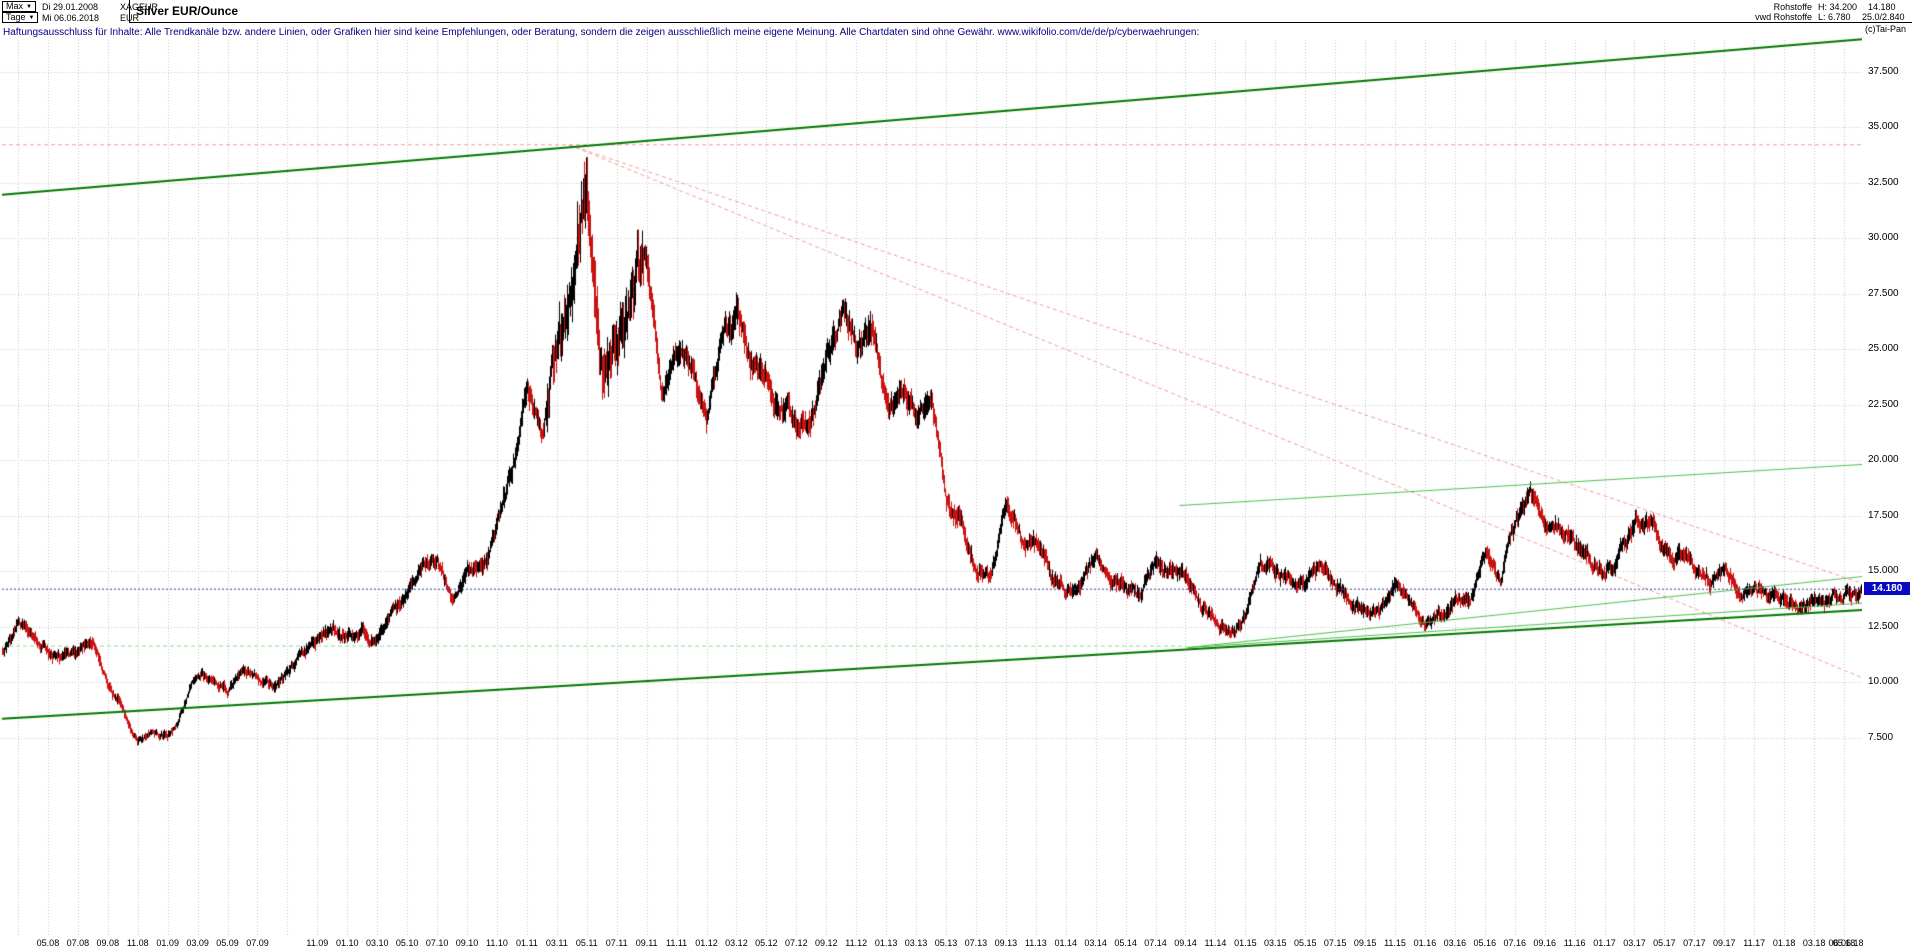 The width and height of the screenshot is (1912, 952). Describe the element at coordinates (1335, 943) in the screenshot. I see `x-axis-label: 07.15` at that location.